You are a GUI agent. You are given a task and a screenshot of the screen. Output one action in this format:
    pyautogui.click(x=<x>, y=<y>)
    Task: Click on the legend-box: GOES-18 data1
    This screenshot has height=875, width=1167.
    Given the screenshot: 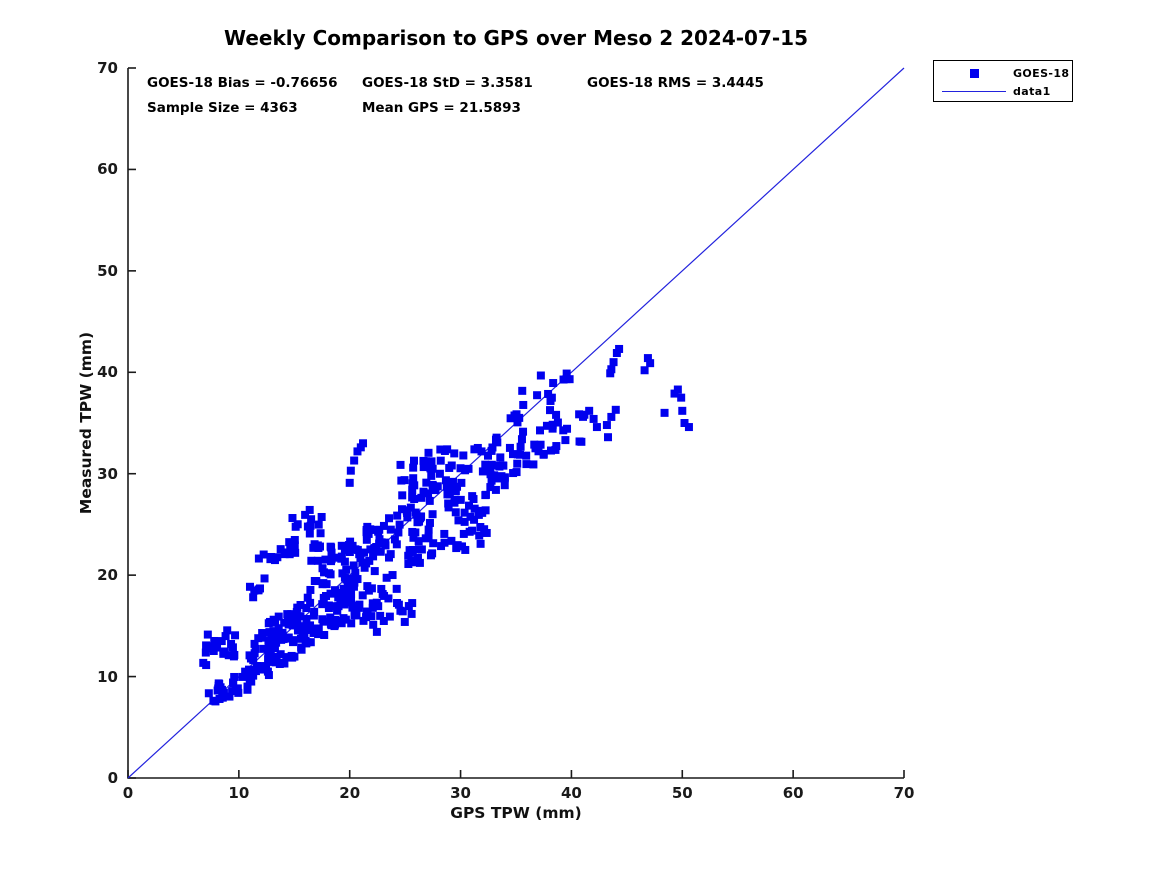 What is the action you would take?
    pyautogui.click(x=1003, y=81)
    